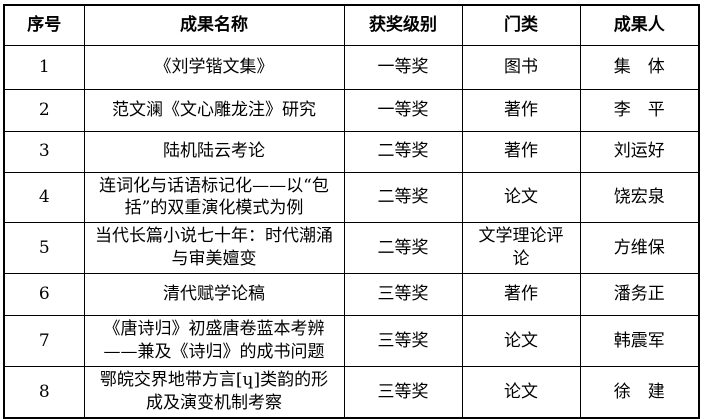 This screenshot has width=709, height=419. What do you see at coordinates (521, 25) in the screenshot?
I see `header-category: 门类` at bounding box center [521, 25].